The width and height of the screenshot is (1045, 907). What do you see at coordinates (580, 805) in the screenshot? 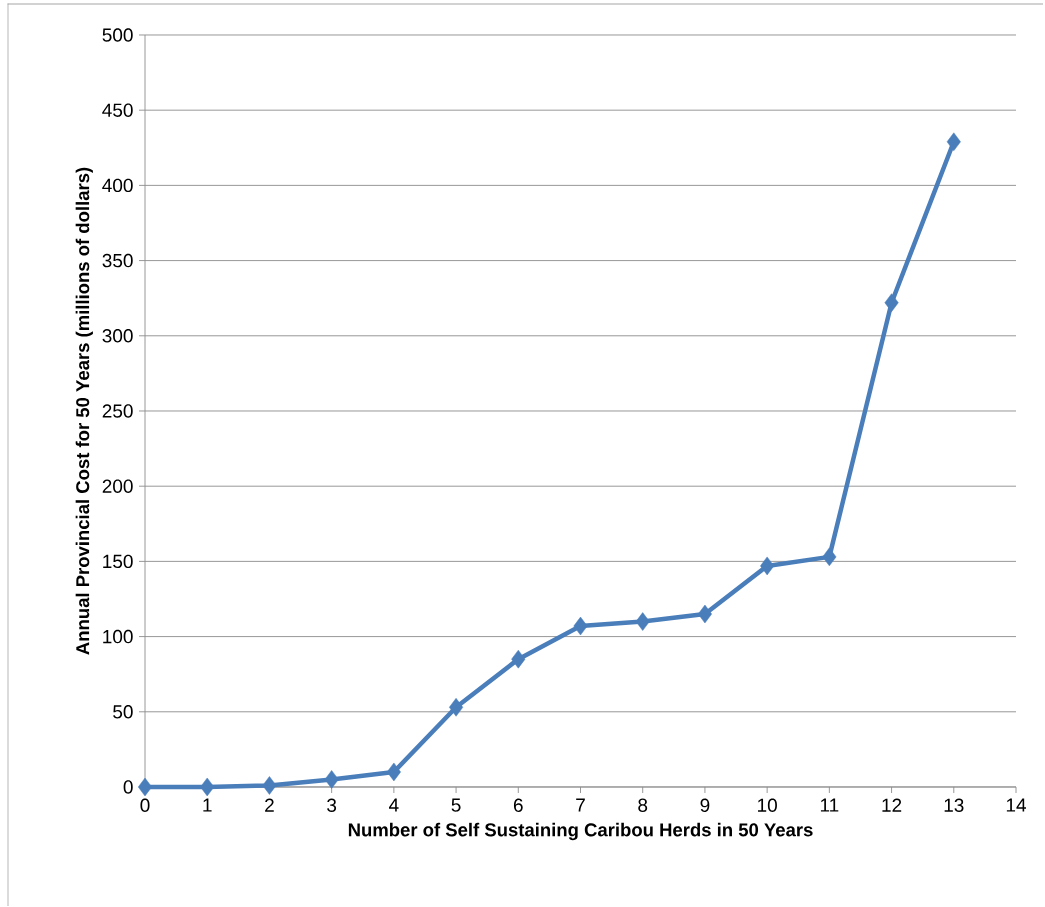
I see `x-tick-label: 7` at bounding box center [580, 805].